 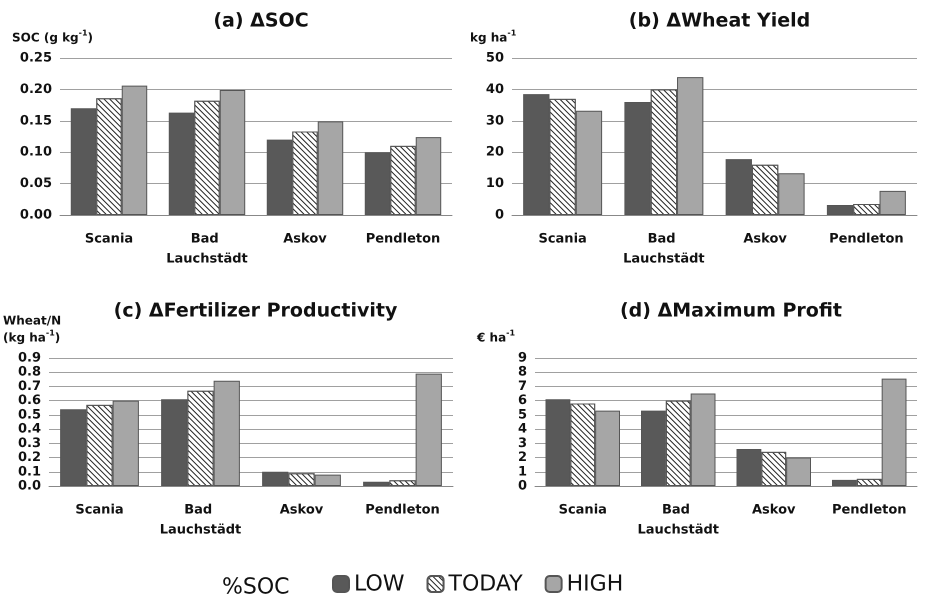 I want to click on chart-title: (c) ΔFertilizer Productivity, so click(x=256, y=311).